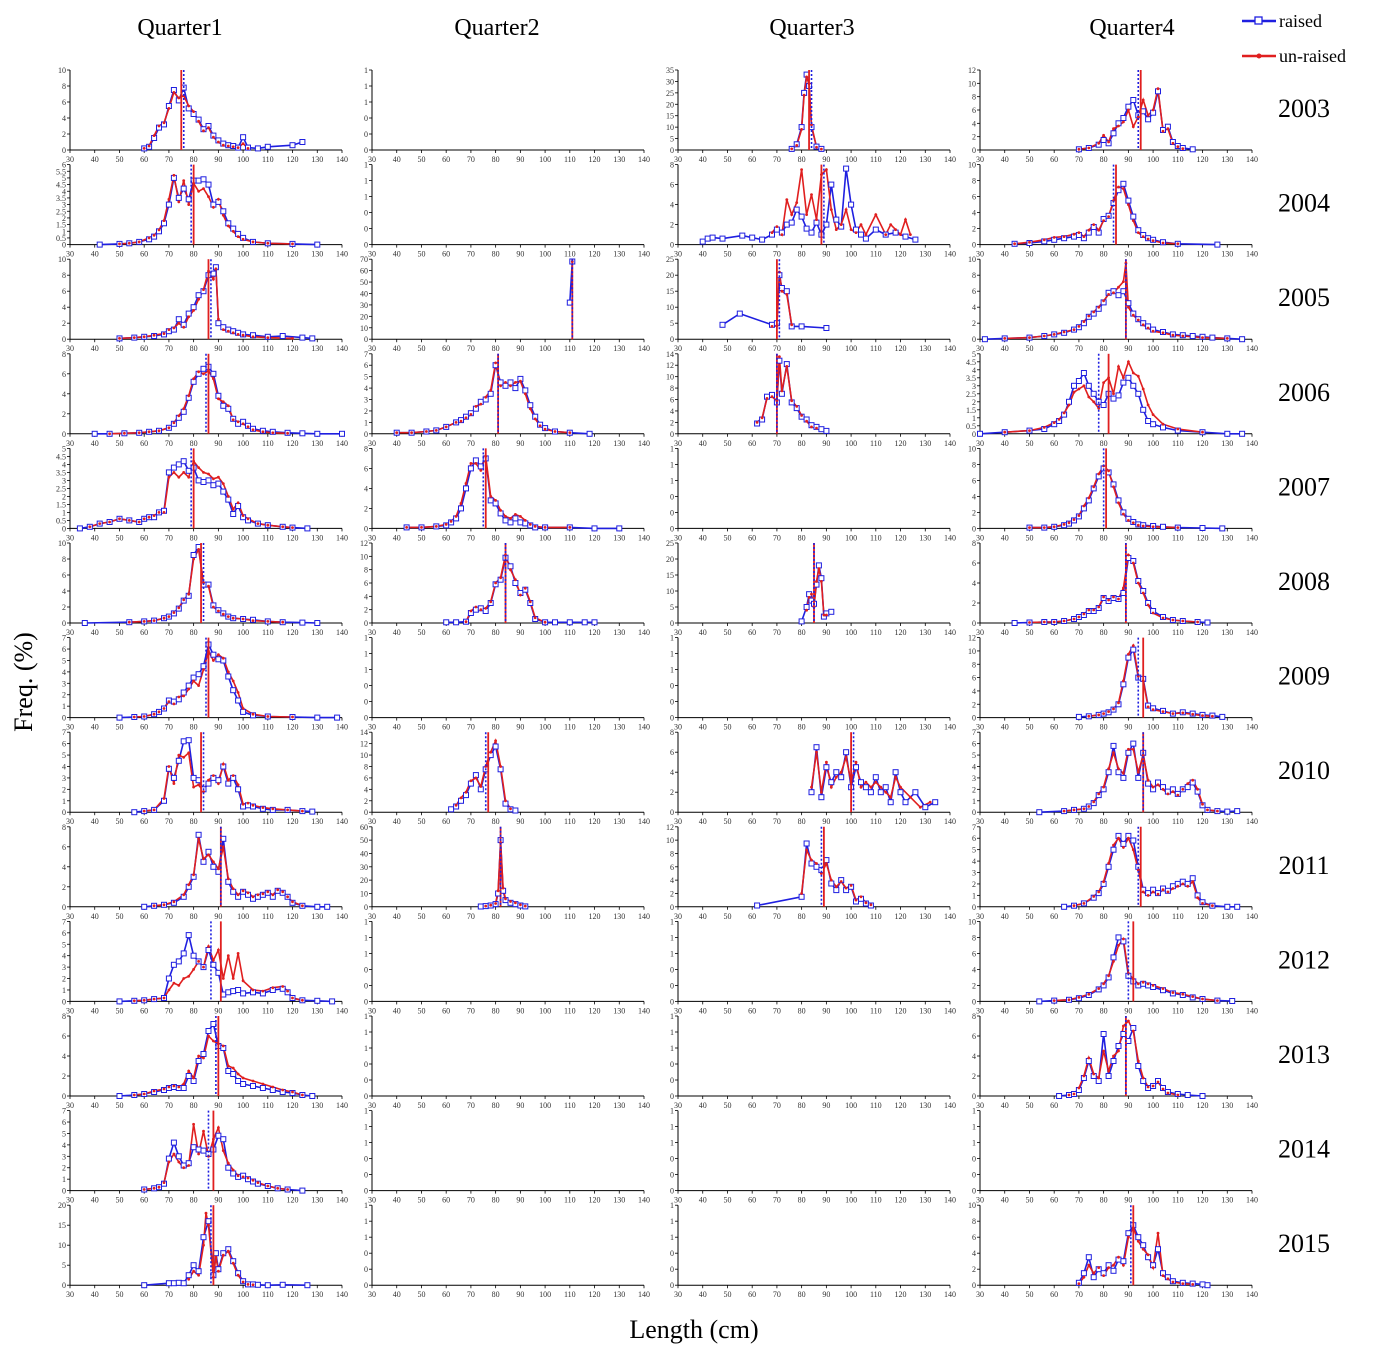 The image size is (1388, 1362). Describe the element at coordinates (974, 110) in the screenshot. I see `y-tick-label: 6` at that location.